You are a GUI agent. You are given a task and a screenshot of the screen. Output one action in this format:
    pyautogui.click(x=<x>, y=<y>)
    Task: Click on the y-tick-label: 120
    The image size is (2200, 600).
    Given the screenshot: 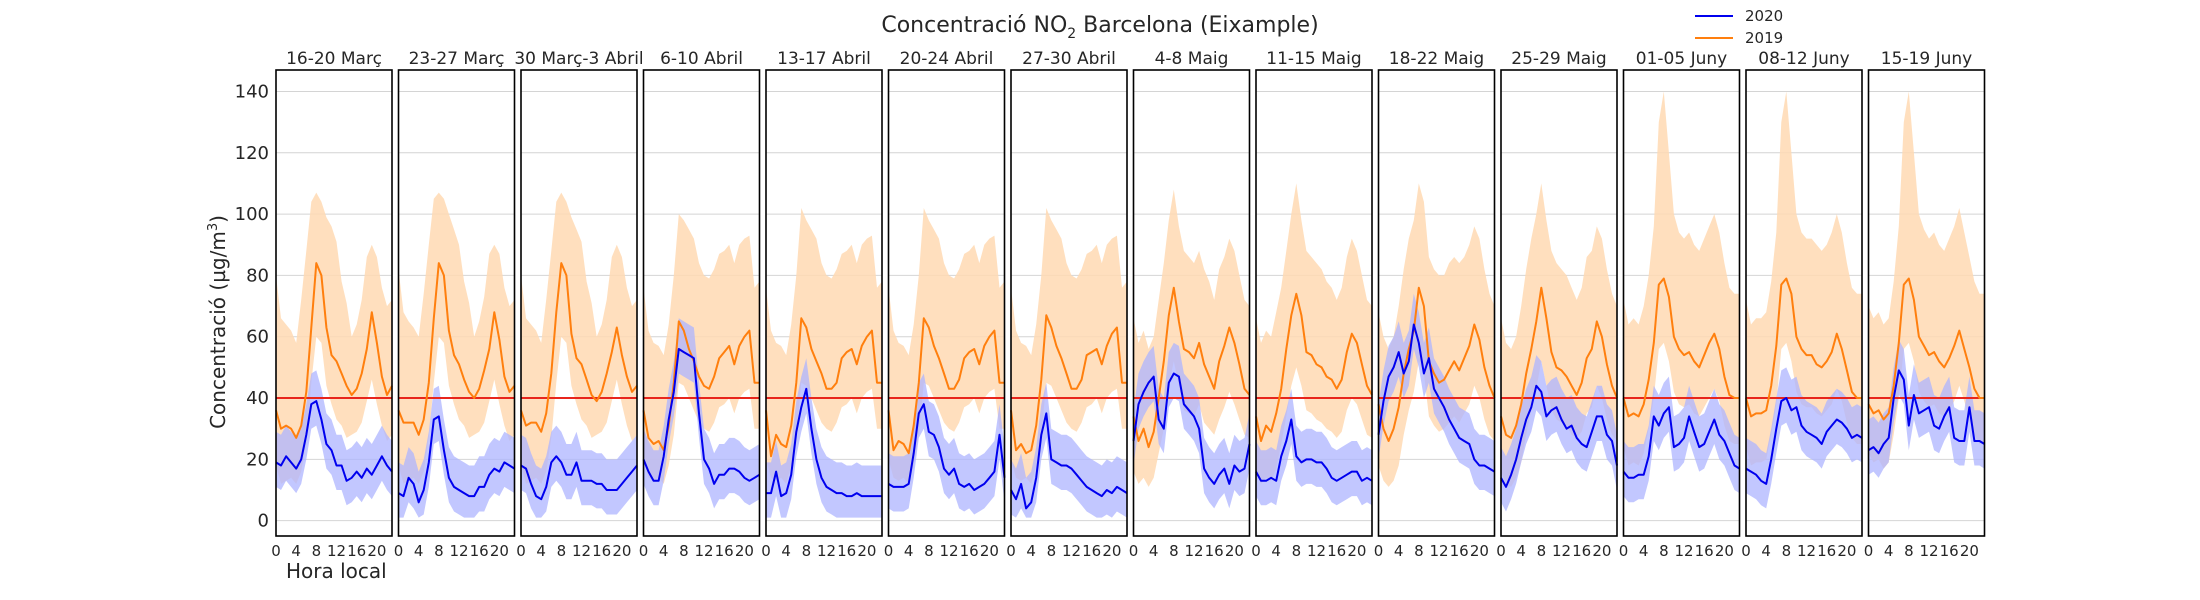 What is the action you would take?
    pyautogui.click(x=252, y=153)
    